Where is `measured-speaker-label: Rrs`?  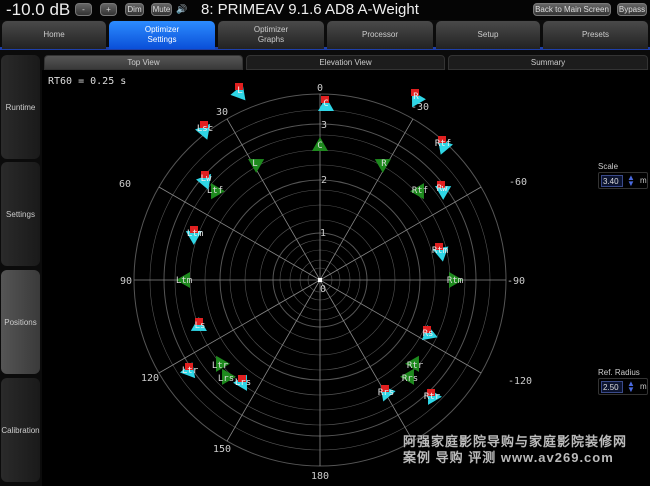
measured-speaker-label: Rrs is located at coordinates (386, 393).